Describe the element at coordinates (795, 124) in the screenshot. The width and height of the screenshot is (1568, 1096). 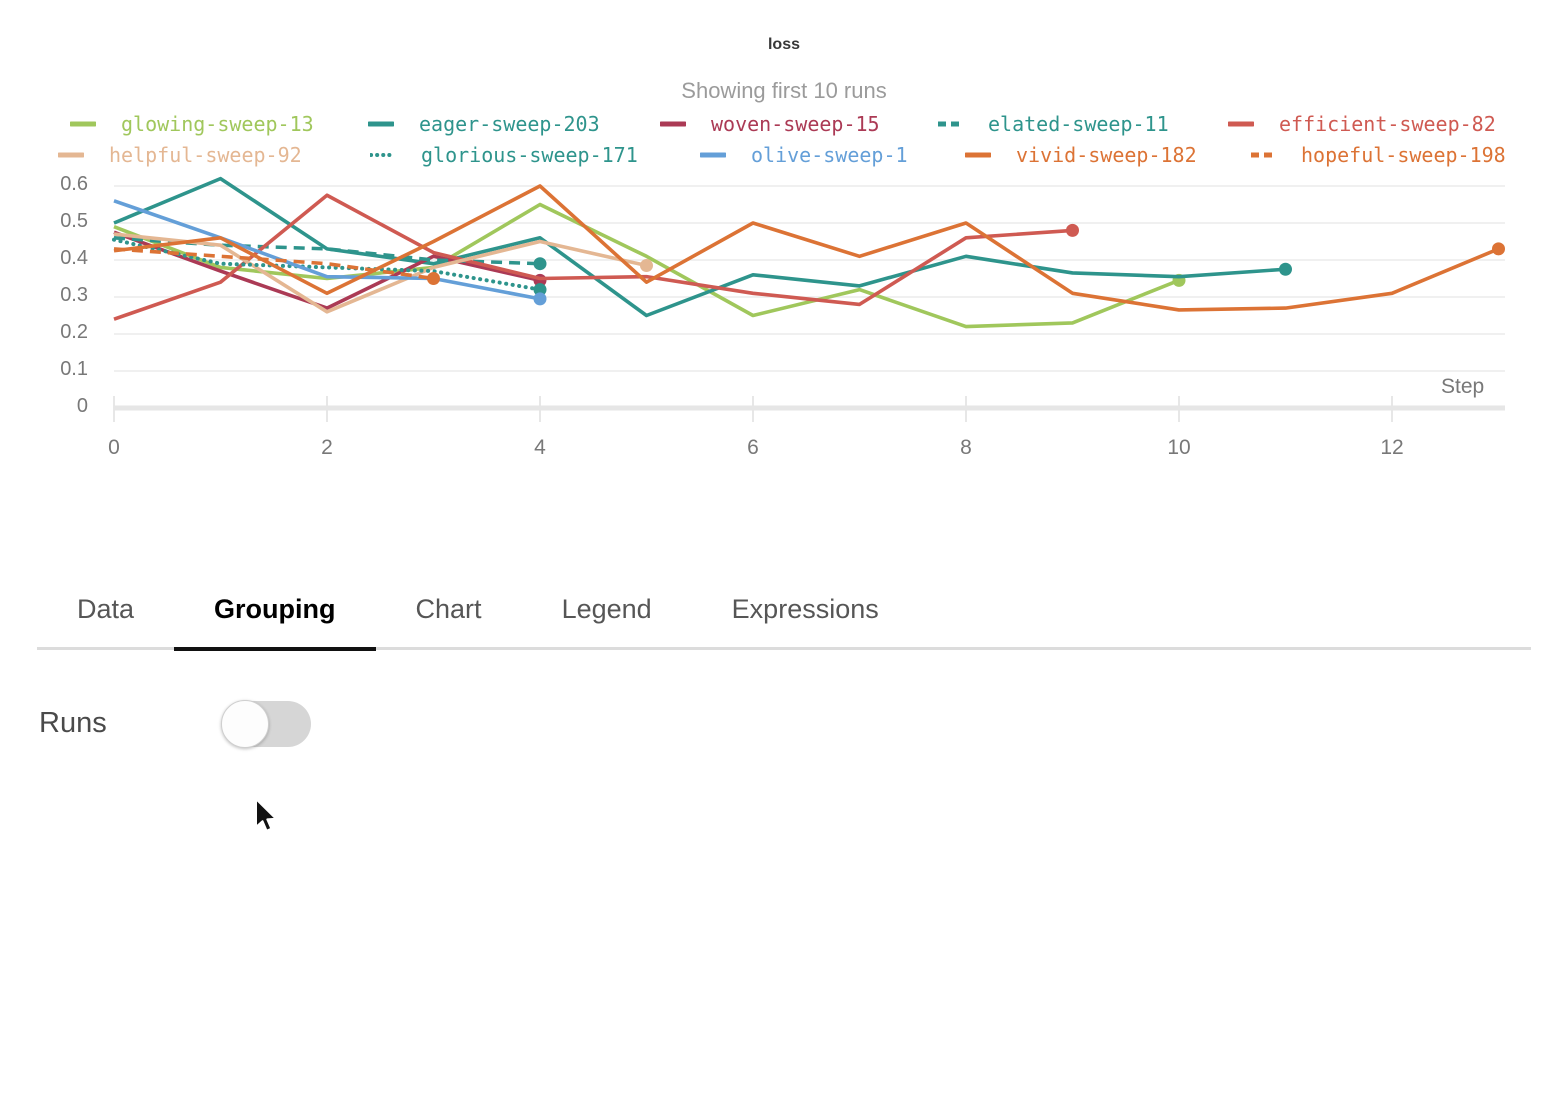
I see `legend-run-name: woven-sweep-15` at that location.